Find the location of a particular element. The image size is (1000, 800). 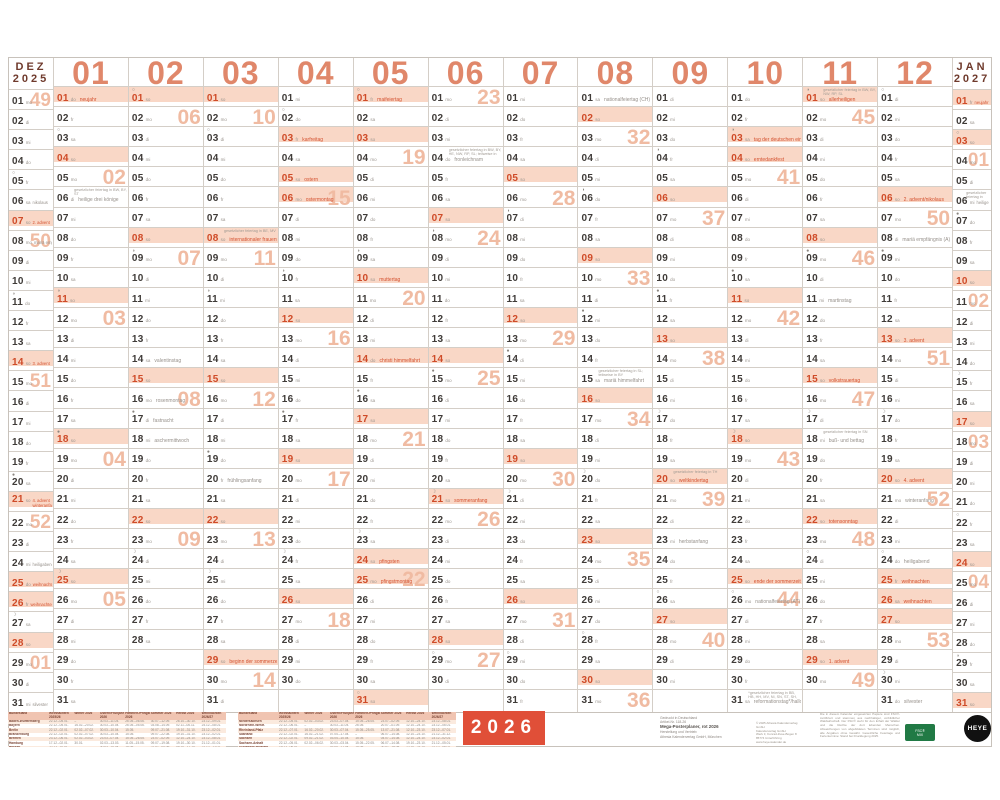

day-number: 01 is located at coordinates (662, 98).